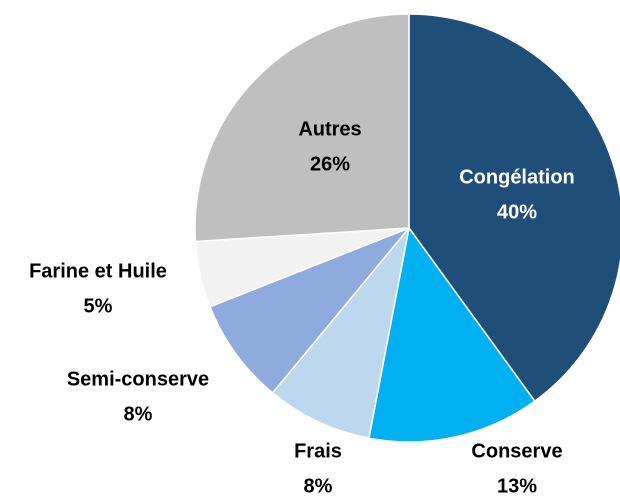 The width and height of the screenshot is (620, 498). Describe the element at coordinates (517, 212) in the screenshot. I see `value-label: 40%` at that location.